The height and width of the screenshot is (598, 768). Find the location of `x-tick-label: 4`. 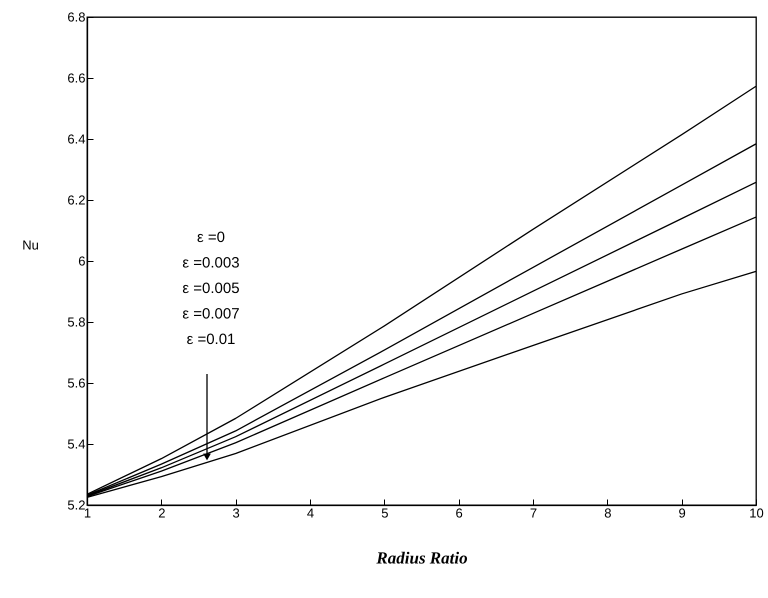

x-tick-label: 4 is located at coordinates (310, 513).